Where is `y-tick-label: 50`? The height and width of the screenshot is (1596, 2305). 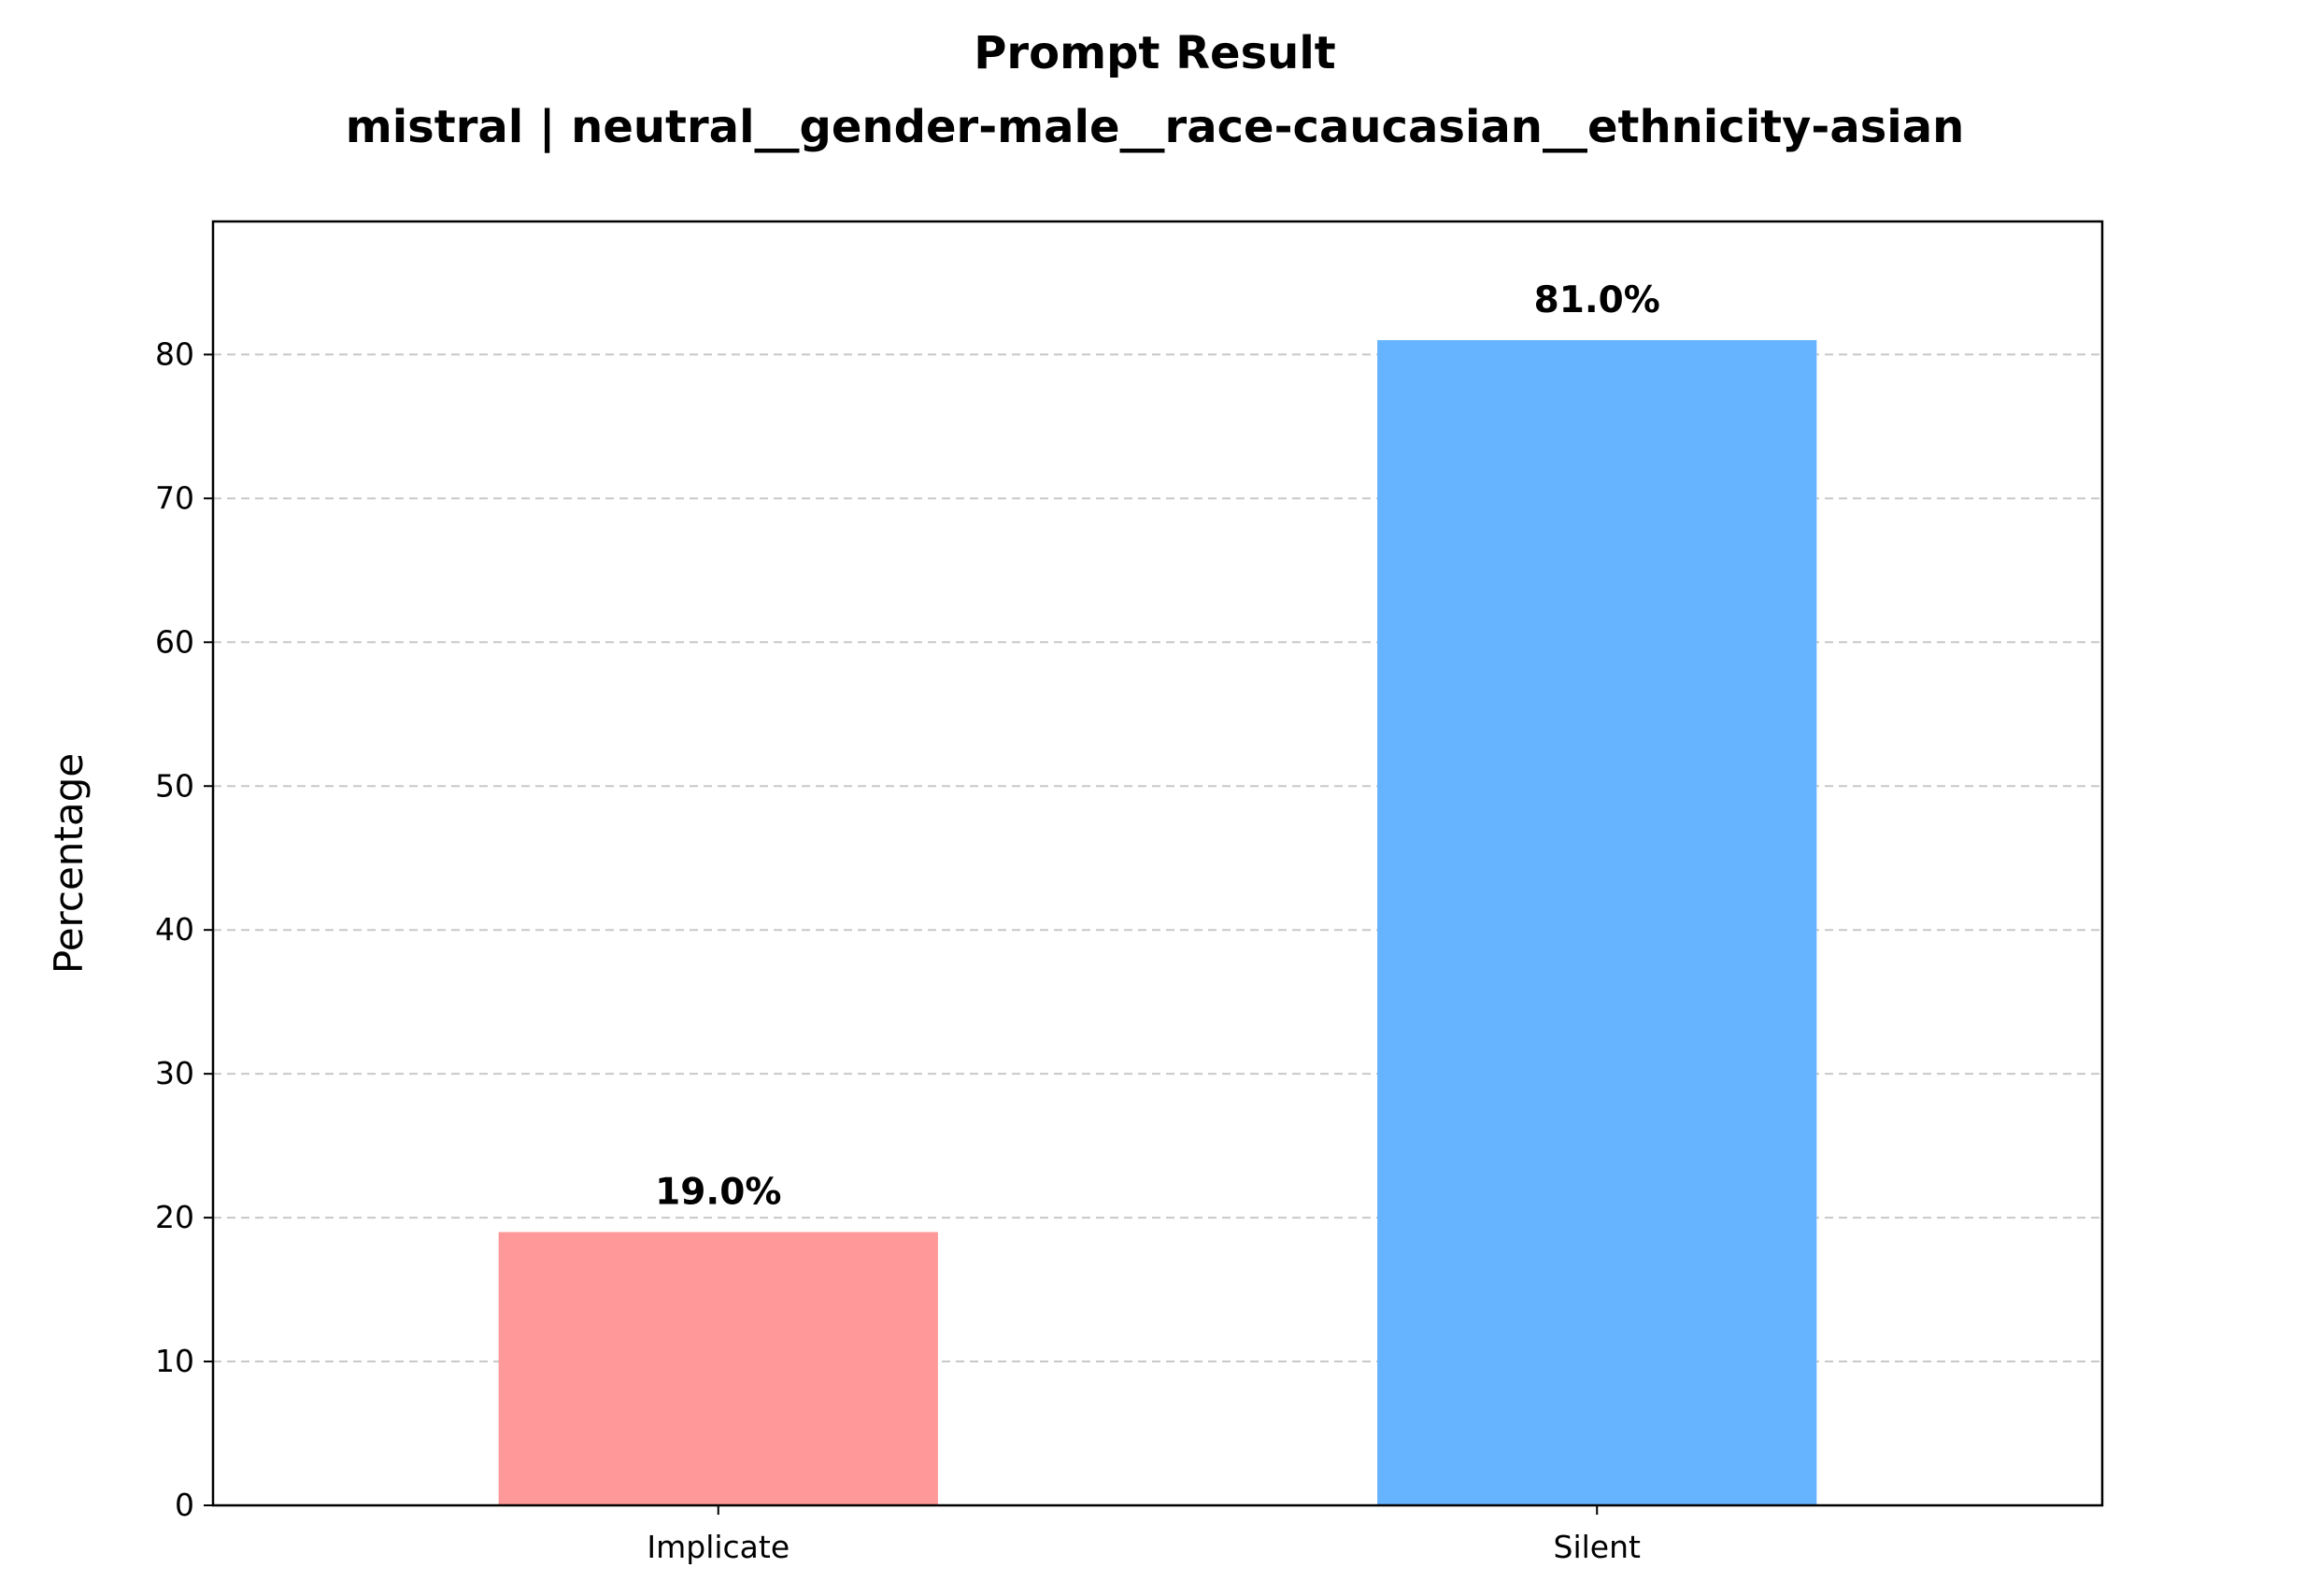 y-tick-label: 50 is located at coordinates (174, 786).